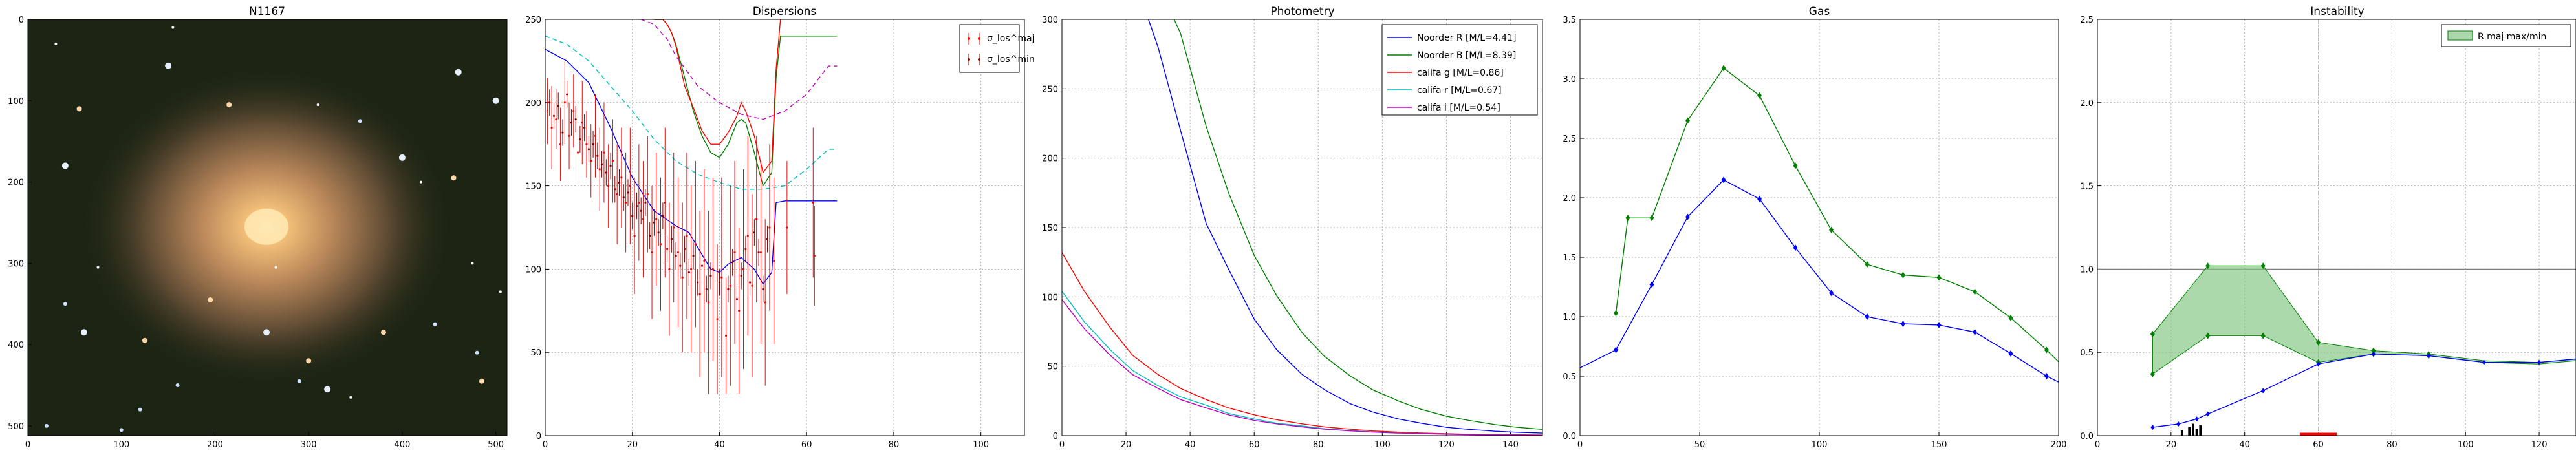 The height and width of the screenshot is (455, 2576). Describe the element at coordinates (1820, 445) in the screenshot. I see `x-tick-label: 100` at that location.